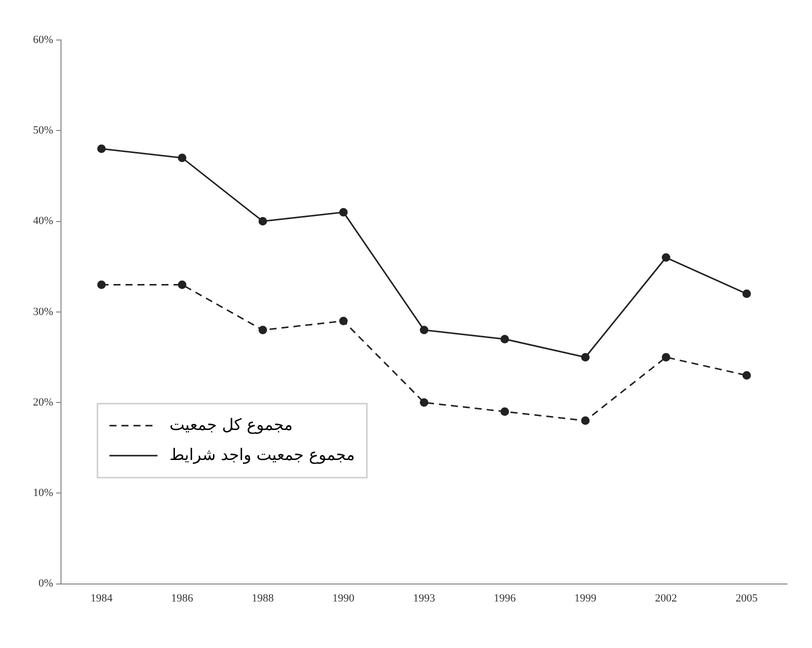 The width and height of the screenshot is (812, 648). What do you see at coordinates (43, 312) in the screenshot?
I see `y-tick-label: 30%` at bounding box center [43, 312].